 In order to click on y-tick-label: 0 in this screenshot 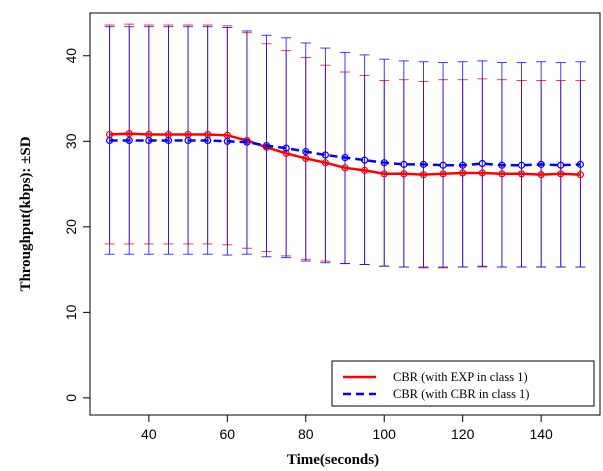, I will do `click(71, 398)`.